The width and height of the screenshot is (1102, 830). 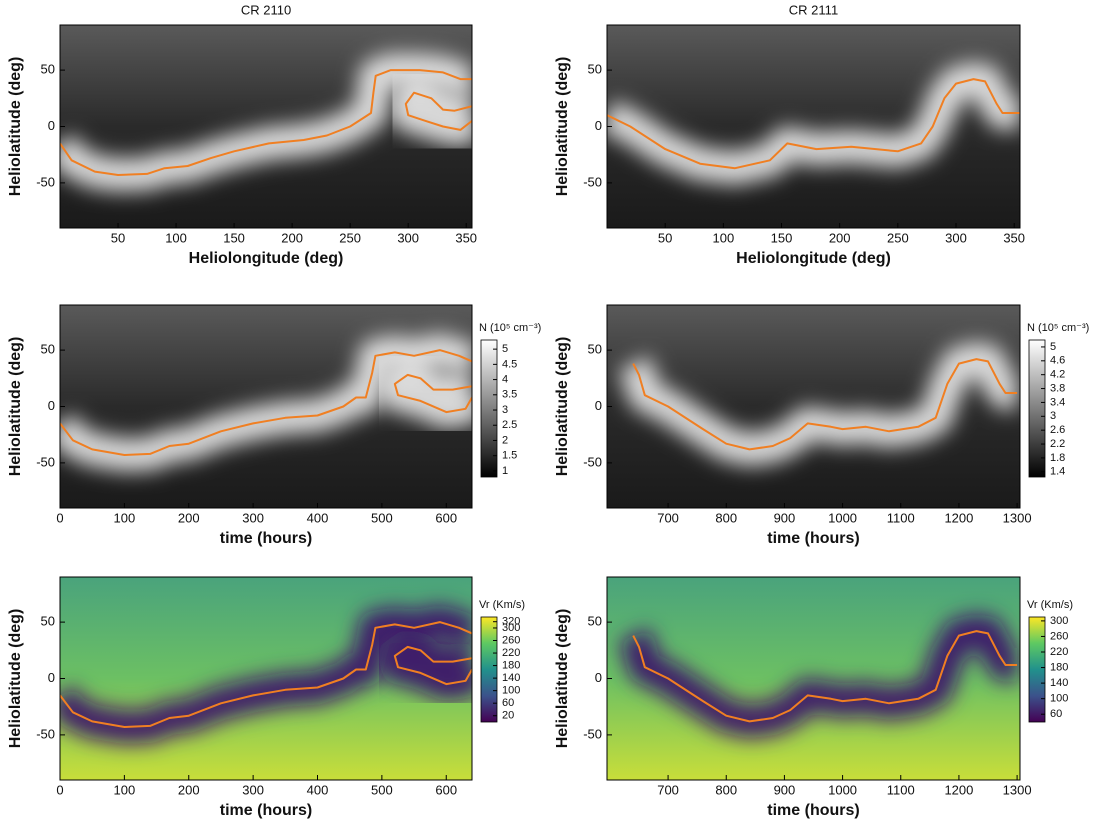 I want to click on colorbar-tick-label: 2.2, so click(x=1057, y=444).